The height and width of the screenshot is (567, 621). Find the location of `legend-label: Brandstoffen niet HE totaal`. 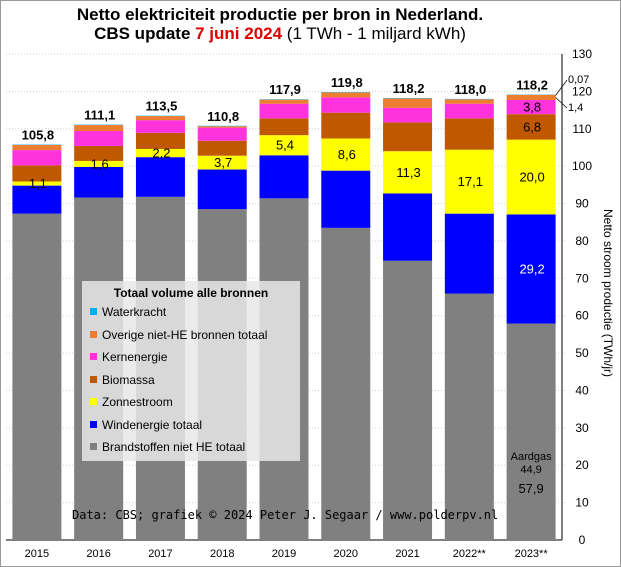

legend-label: Brandstoffen niet HE totaal is located at coordinates (174, 447).